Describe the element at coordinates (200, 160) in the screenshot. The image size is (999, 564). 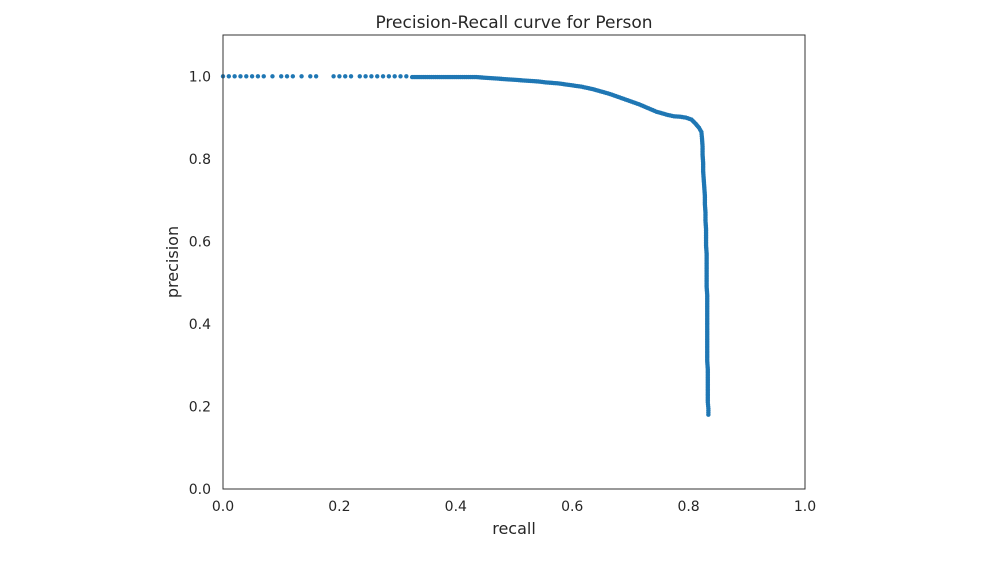
I see `y-tick-label: 0.8` at that location.